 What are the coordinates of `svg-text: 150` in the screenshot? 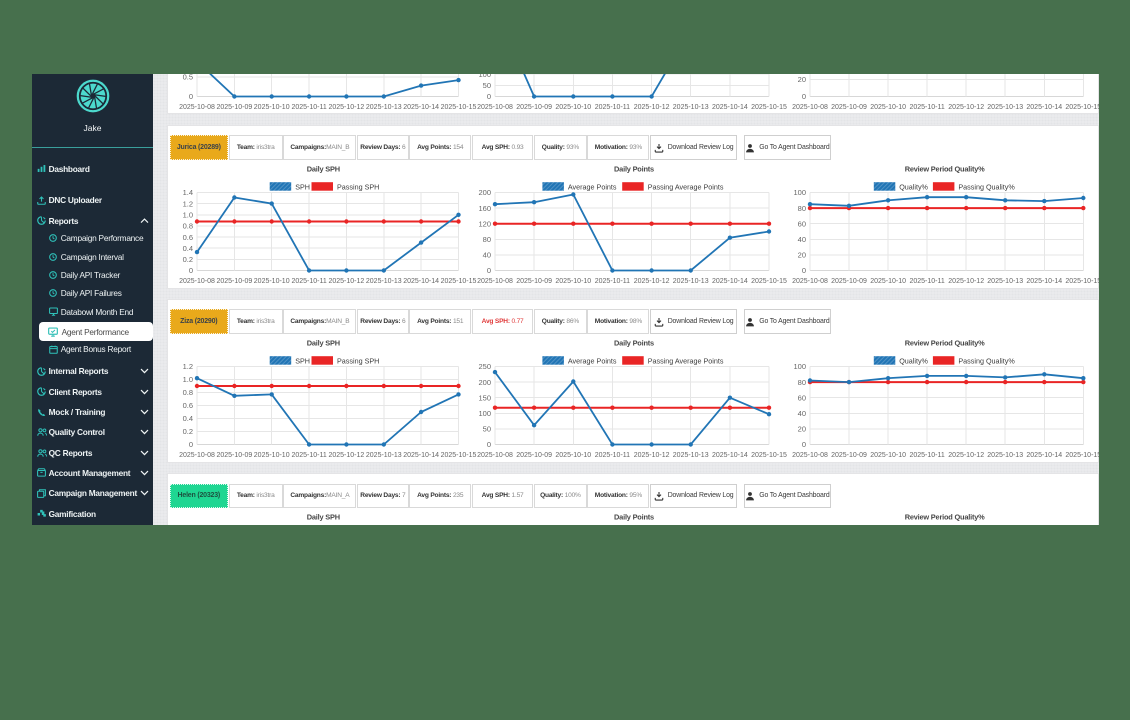 It's located at (484, 398).